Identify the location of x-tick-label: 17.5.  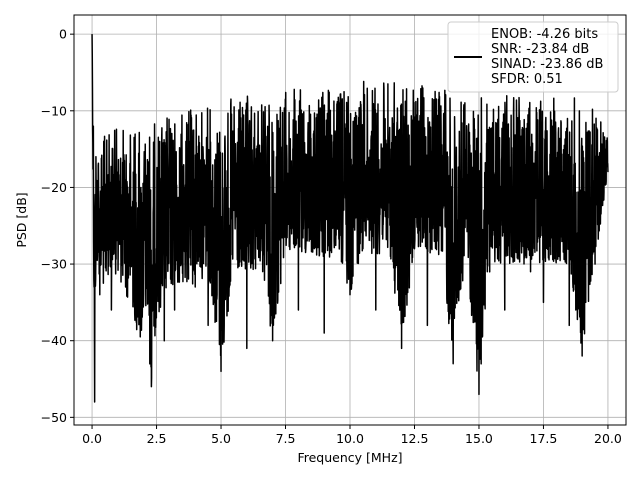
(544, 438).